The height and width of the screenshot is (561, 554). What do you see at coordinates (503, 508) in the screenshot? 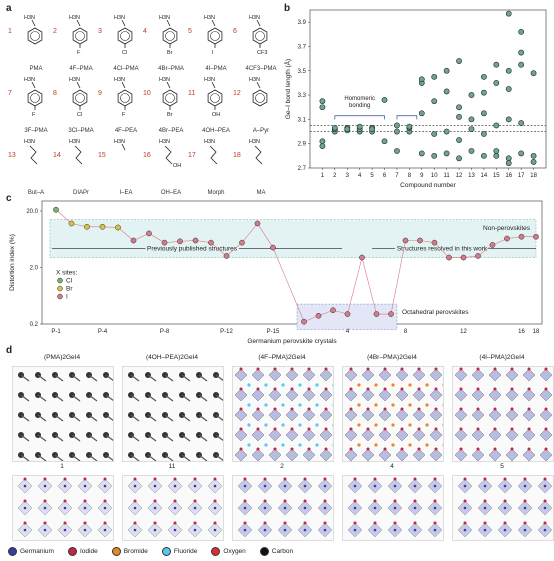
I see `structure-view-side` at bounding box center [503, 508].